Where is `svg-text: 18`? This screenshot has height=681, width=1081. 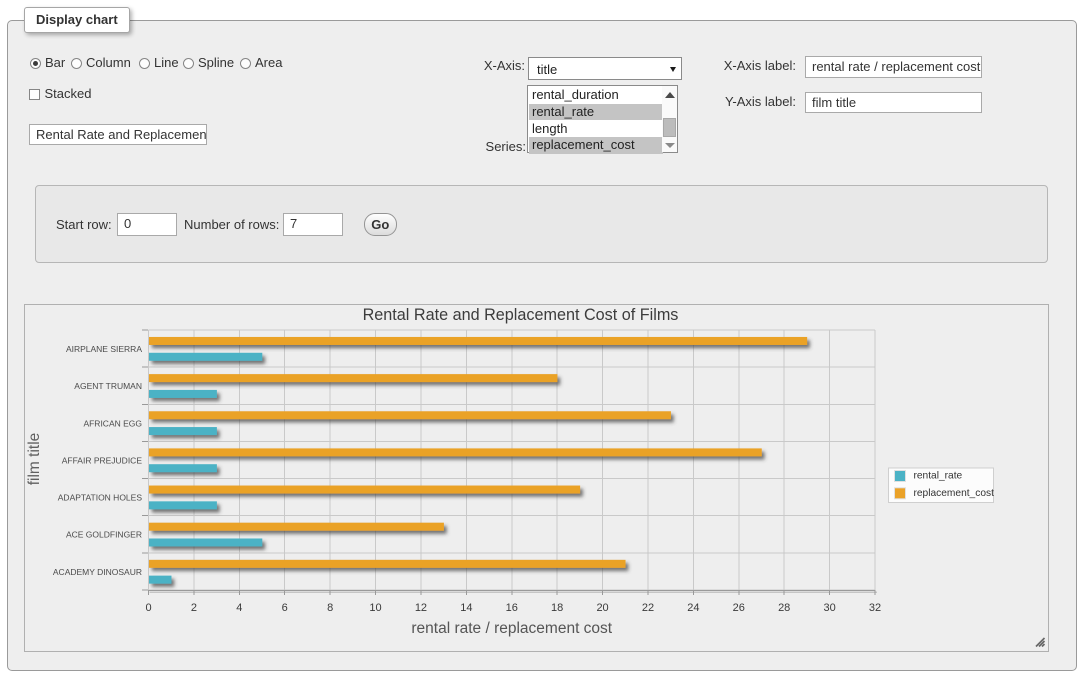 svg-text: 18 is located at coordinates (557, 608).